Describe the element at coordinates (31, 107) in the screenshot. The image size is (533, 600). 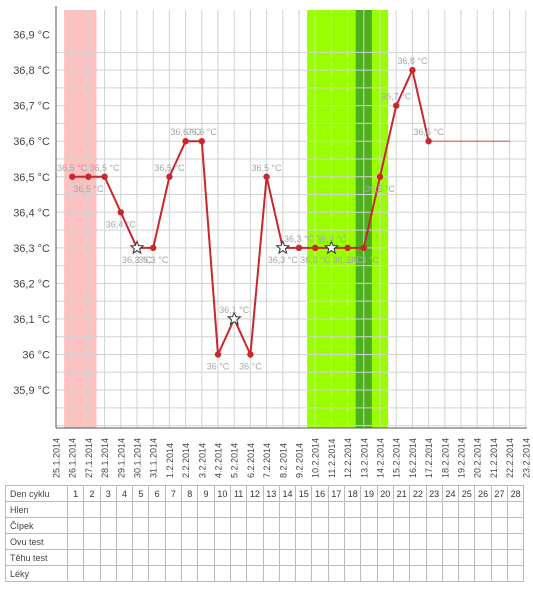
I see `y-tick-label: 36,7 °C` at that location.